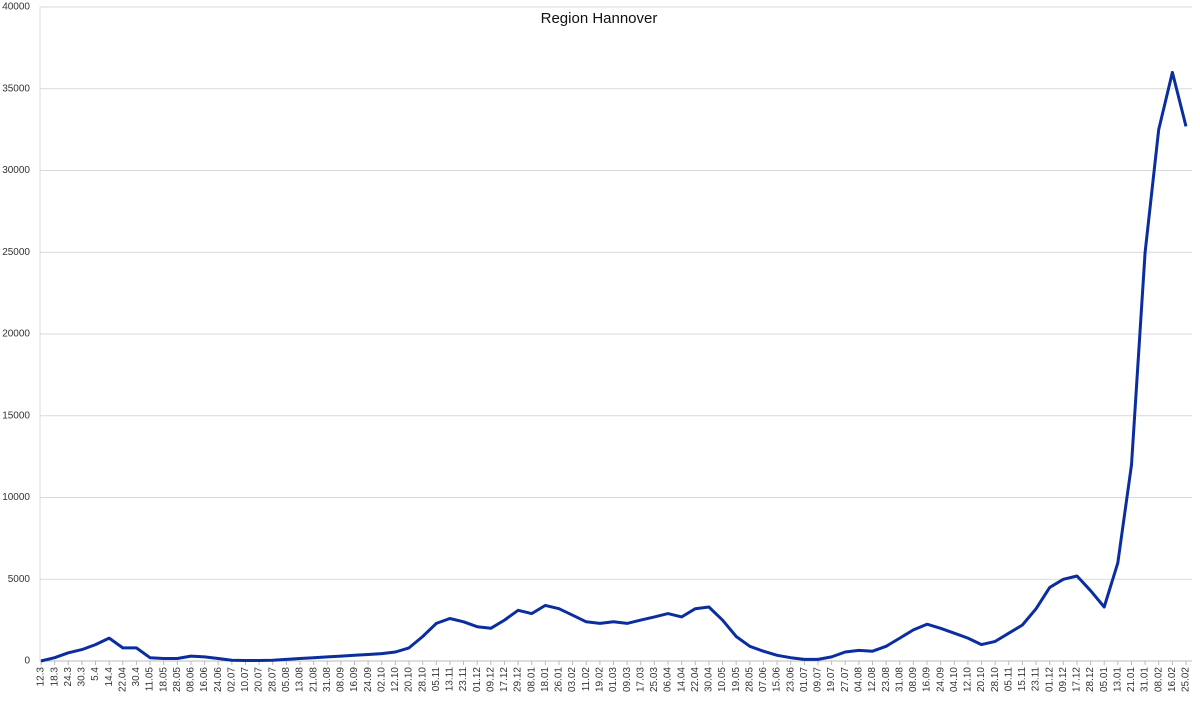  What do you see at coordinates (872, 679) in the screenshot?
I see `x-tick-label: 12.08` at bounding box center [872, 679].